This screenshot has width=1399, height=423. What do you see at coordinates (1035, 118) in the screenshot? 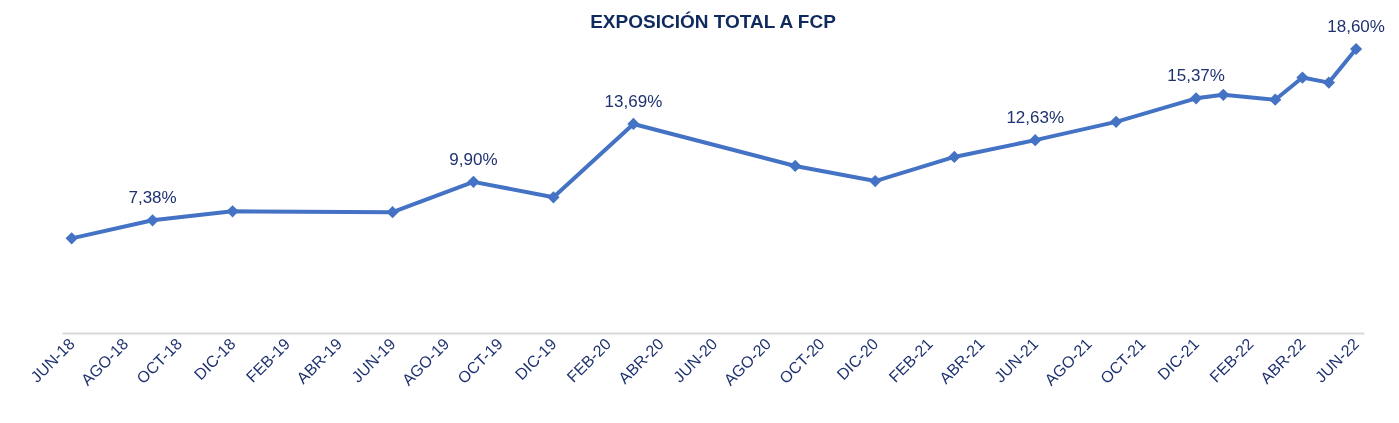
I see `data-label: 12,63%` at bounding box center [1035, 118].